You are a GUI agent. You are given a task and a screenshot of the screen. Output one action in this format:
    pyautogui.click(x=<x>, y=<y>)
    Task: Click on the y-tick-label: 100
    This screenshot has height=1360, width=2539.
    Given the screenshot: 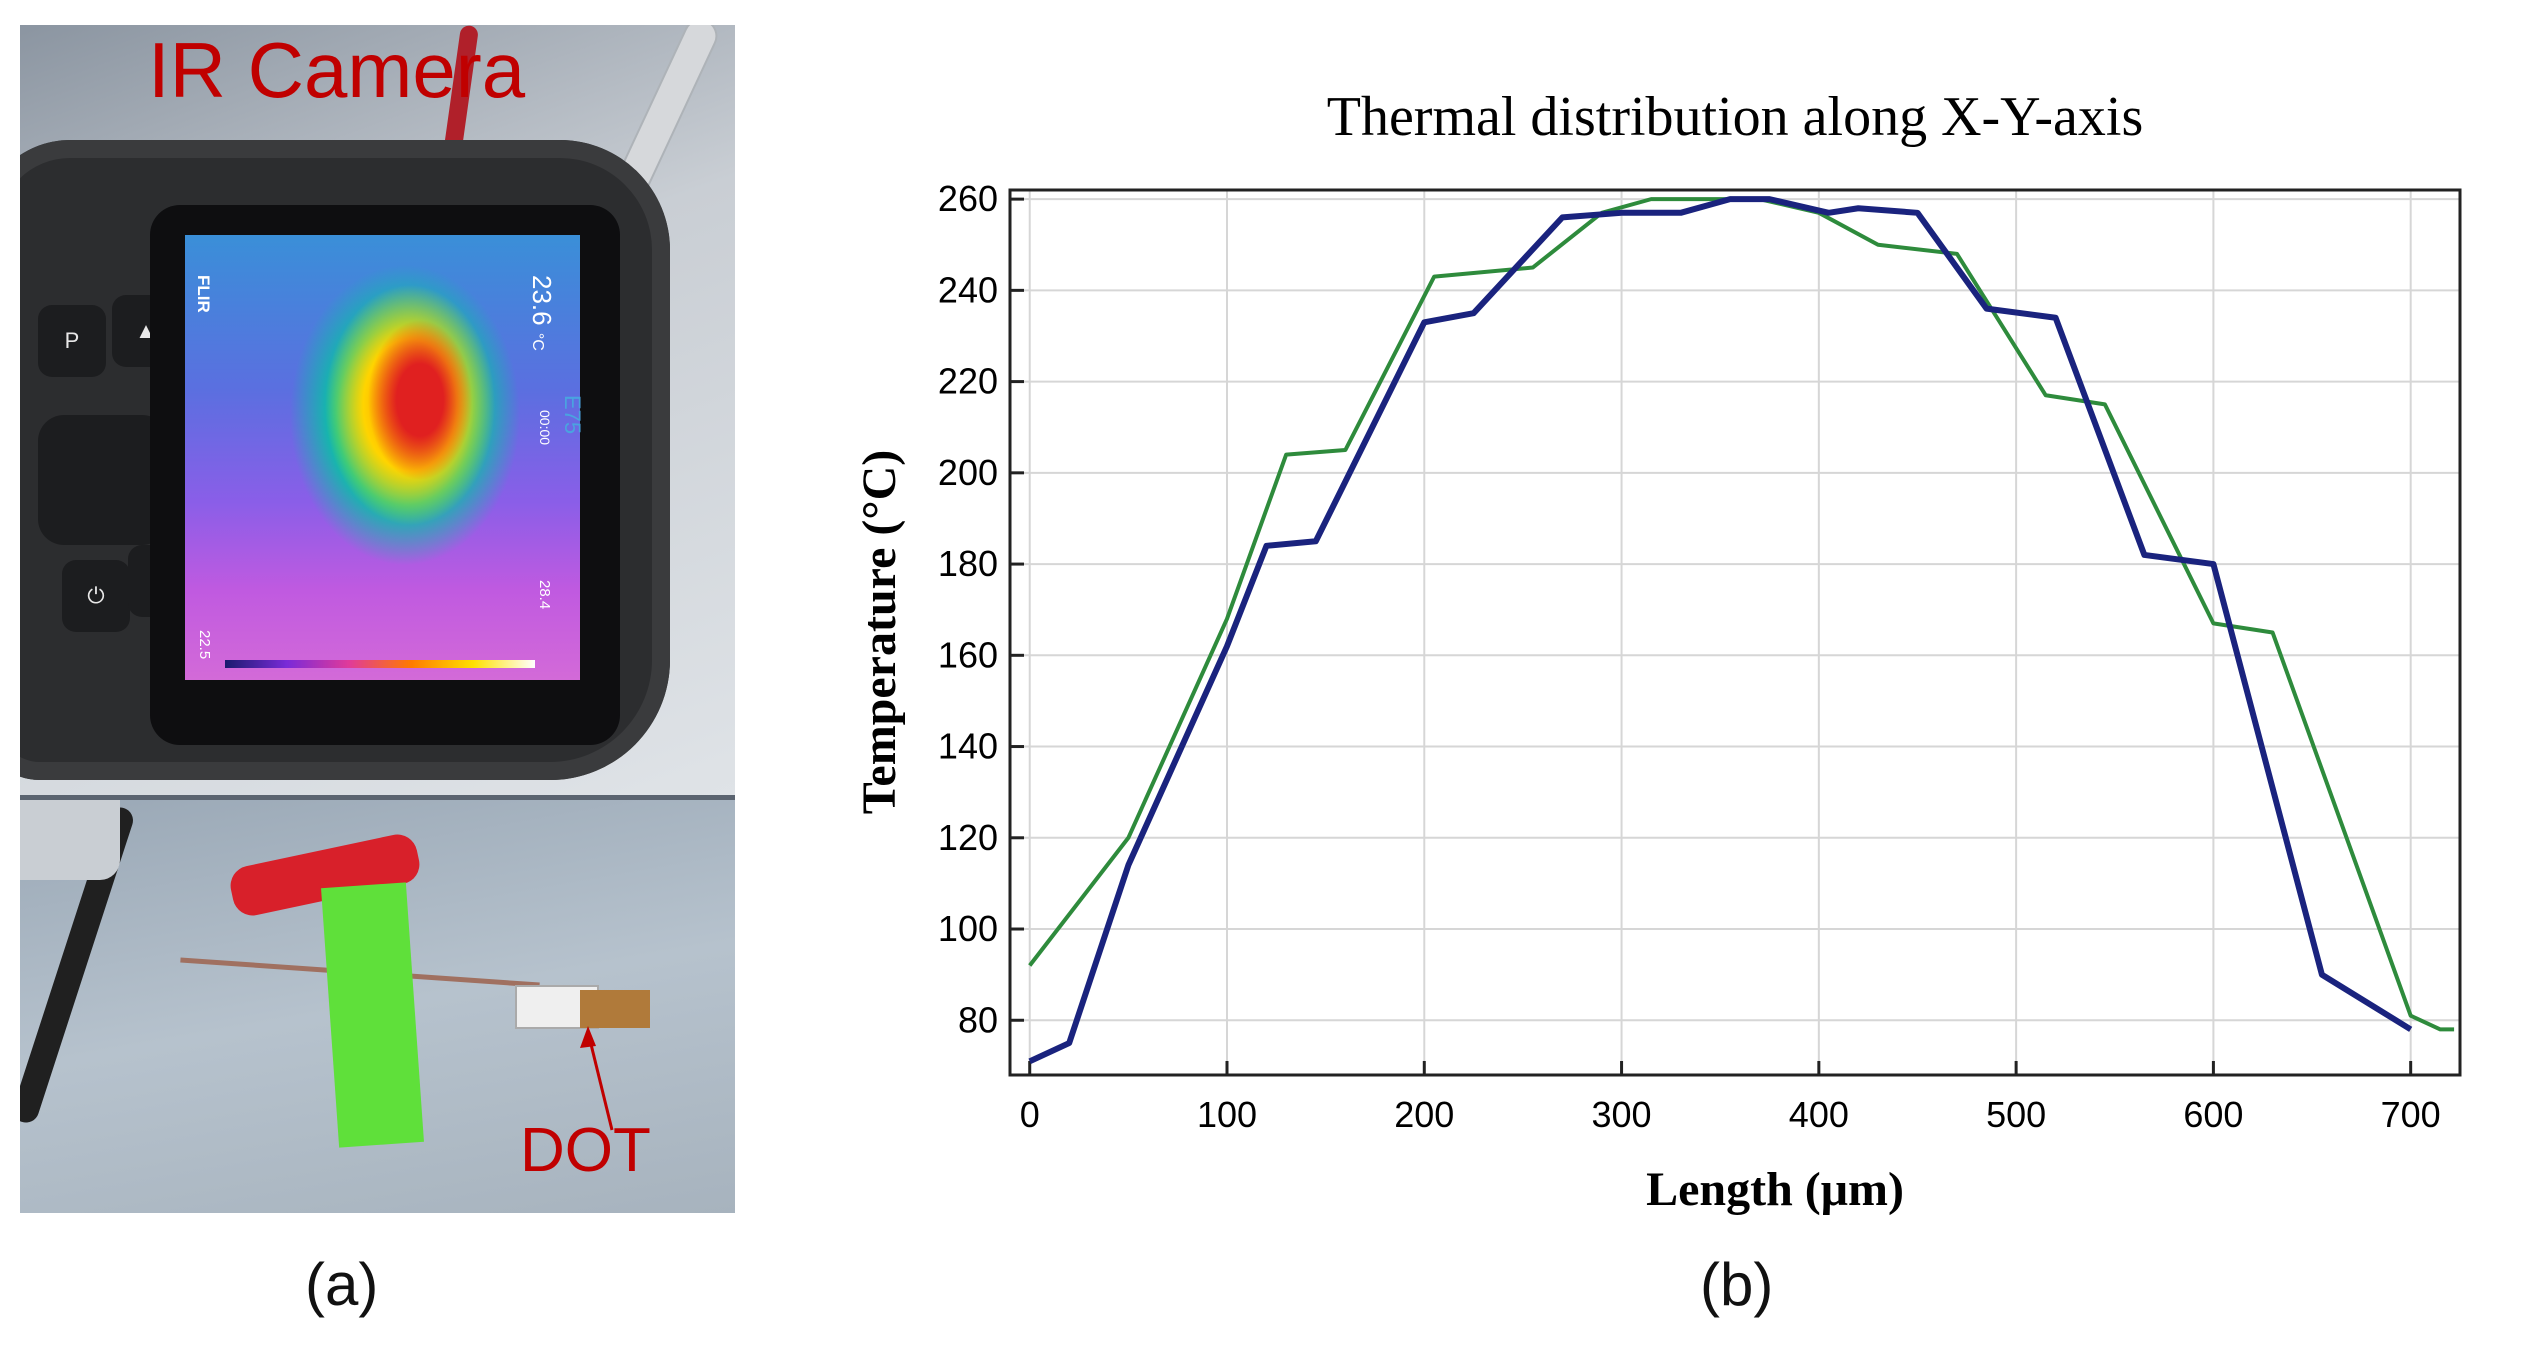 What is the action you would take?
    pyautogui.click(x=968, y=928)
    